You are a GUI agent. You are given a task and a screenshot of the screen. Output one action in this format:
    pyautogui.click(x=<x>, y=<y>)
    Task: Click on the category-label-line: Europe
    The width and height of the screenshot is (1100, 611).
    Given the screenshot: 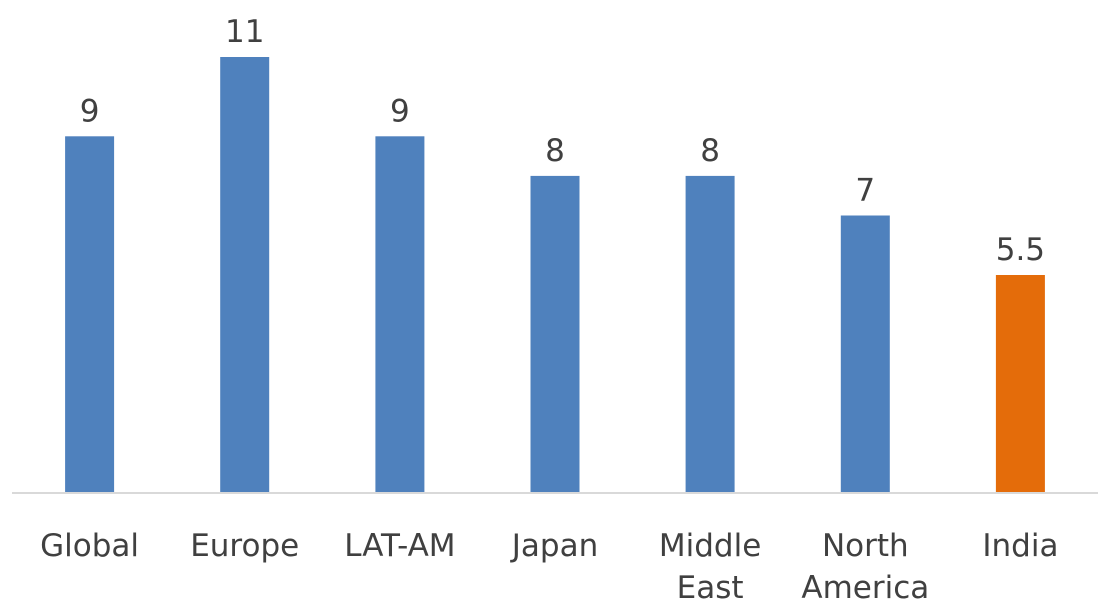 What is the action you would take?
    pyautogui.click(x=244, y=546)
    